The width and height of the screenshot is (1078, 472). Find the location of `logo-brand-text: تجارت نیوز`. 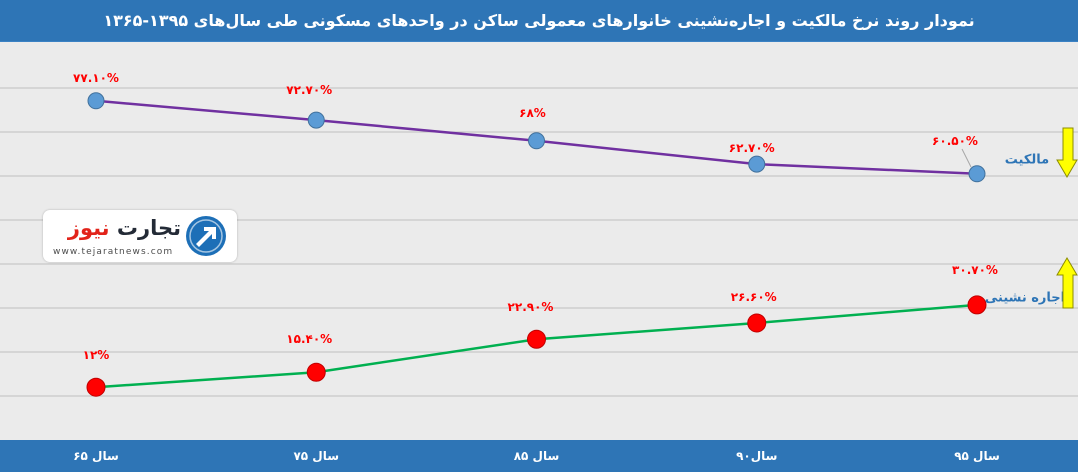

logo-brand-text: تجارت نیوز is located at coordinates (124, 228).